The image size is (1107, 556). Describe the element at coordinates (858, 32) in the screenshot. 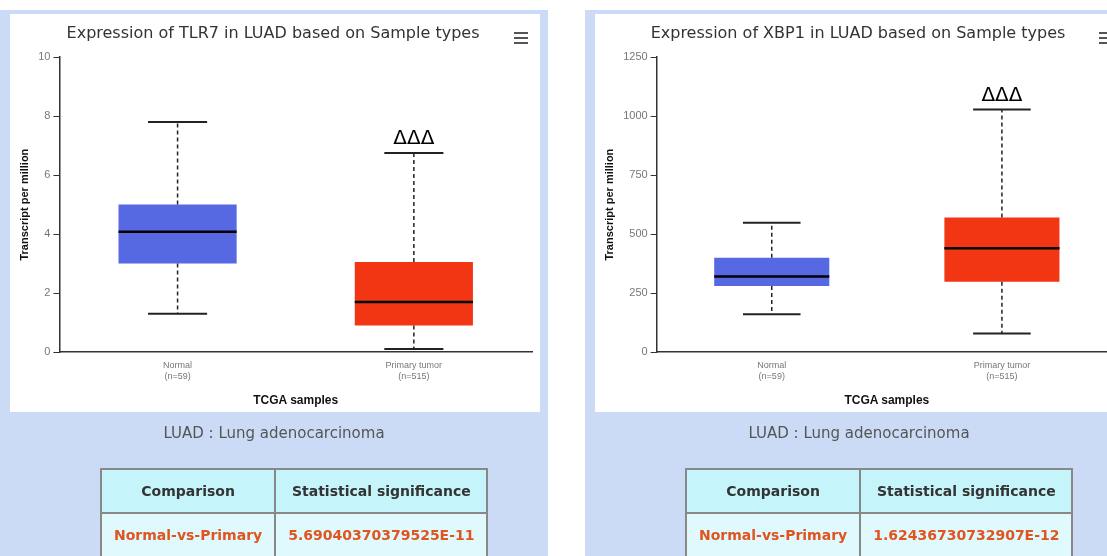

I see `chart-title: Expression of XBP1 in LUAD based on Sample types` at that location.